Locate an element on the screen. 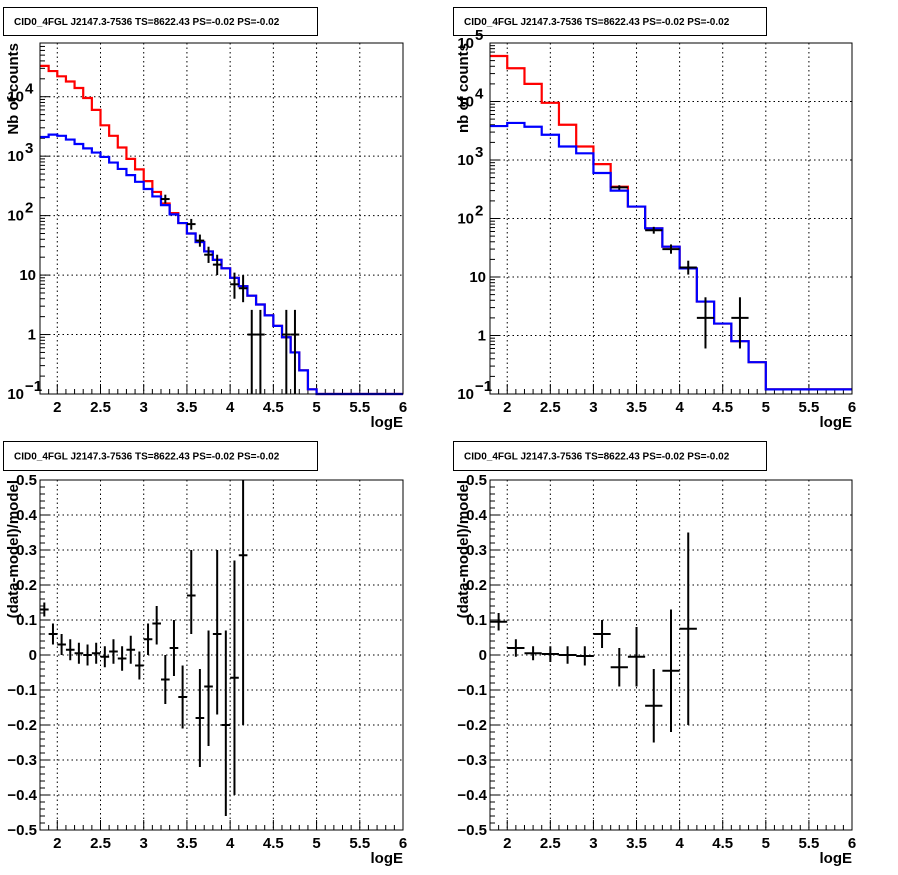 The width and height of the screenshot is (898, 875). y-tick-label: −0.3 is located at coordinates (22, 760).